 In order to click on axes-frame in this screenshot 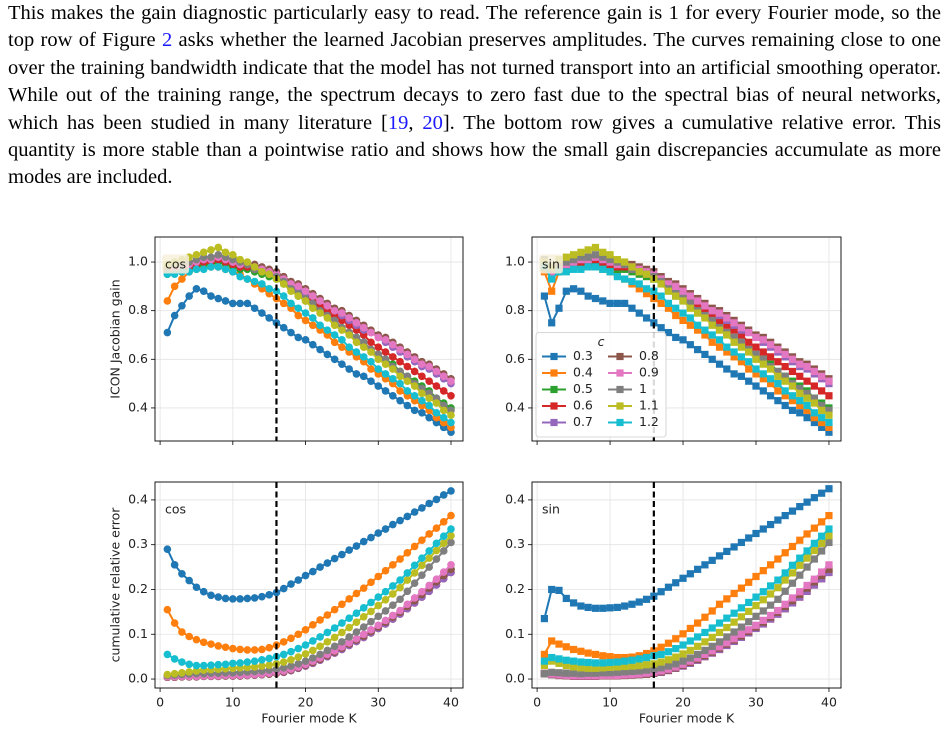, I will do `click(686, 339)`.